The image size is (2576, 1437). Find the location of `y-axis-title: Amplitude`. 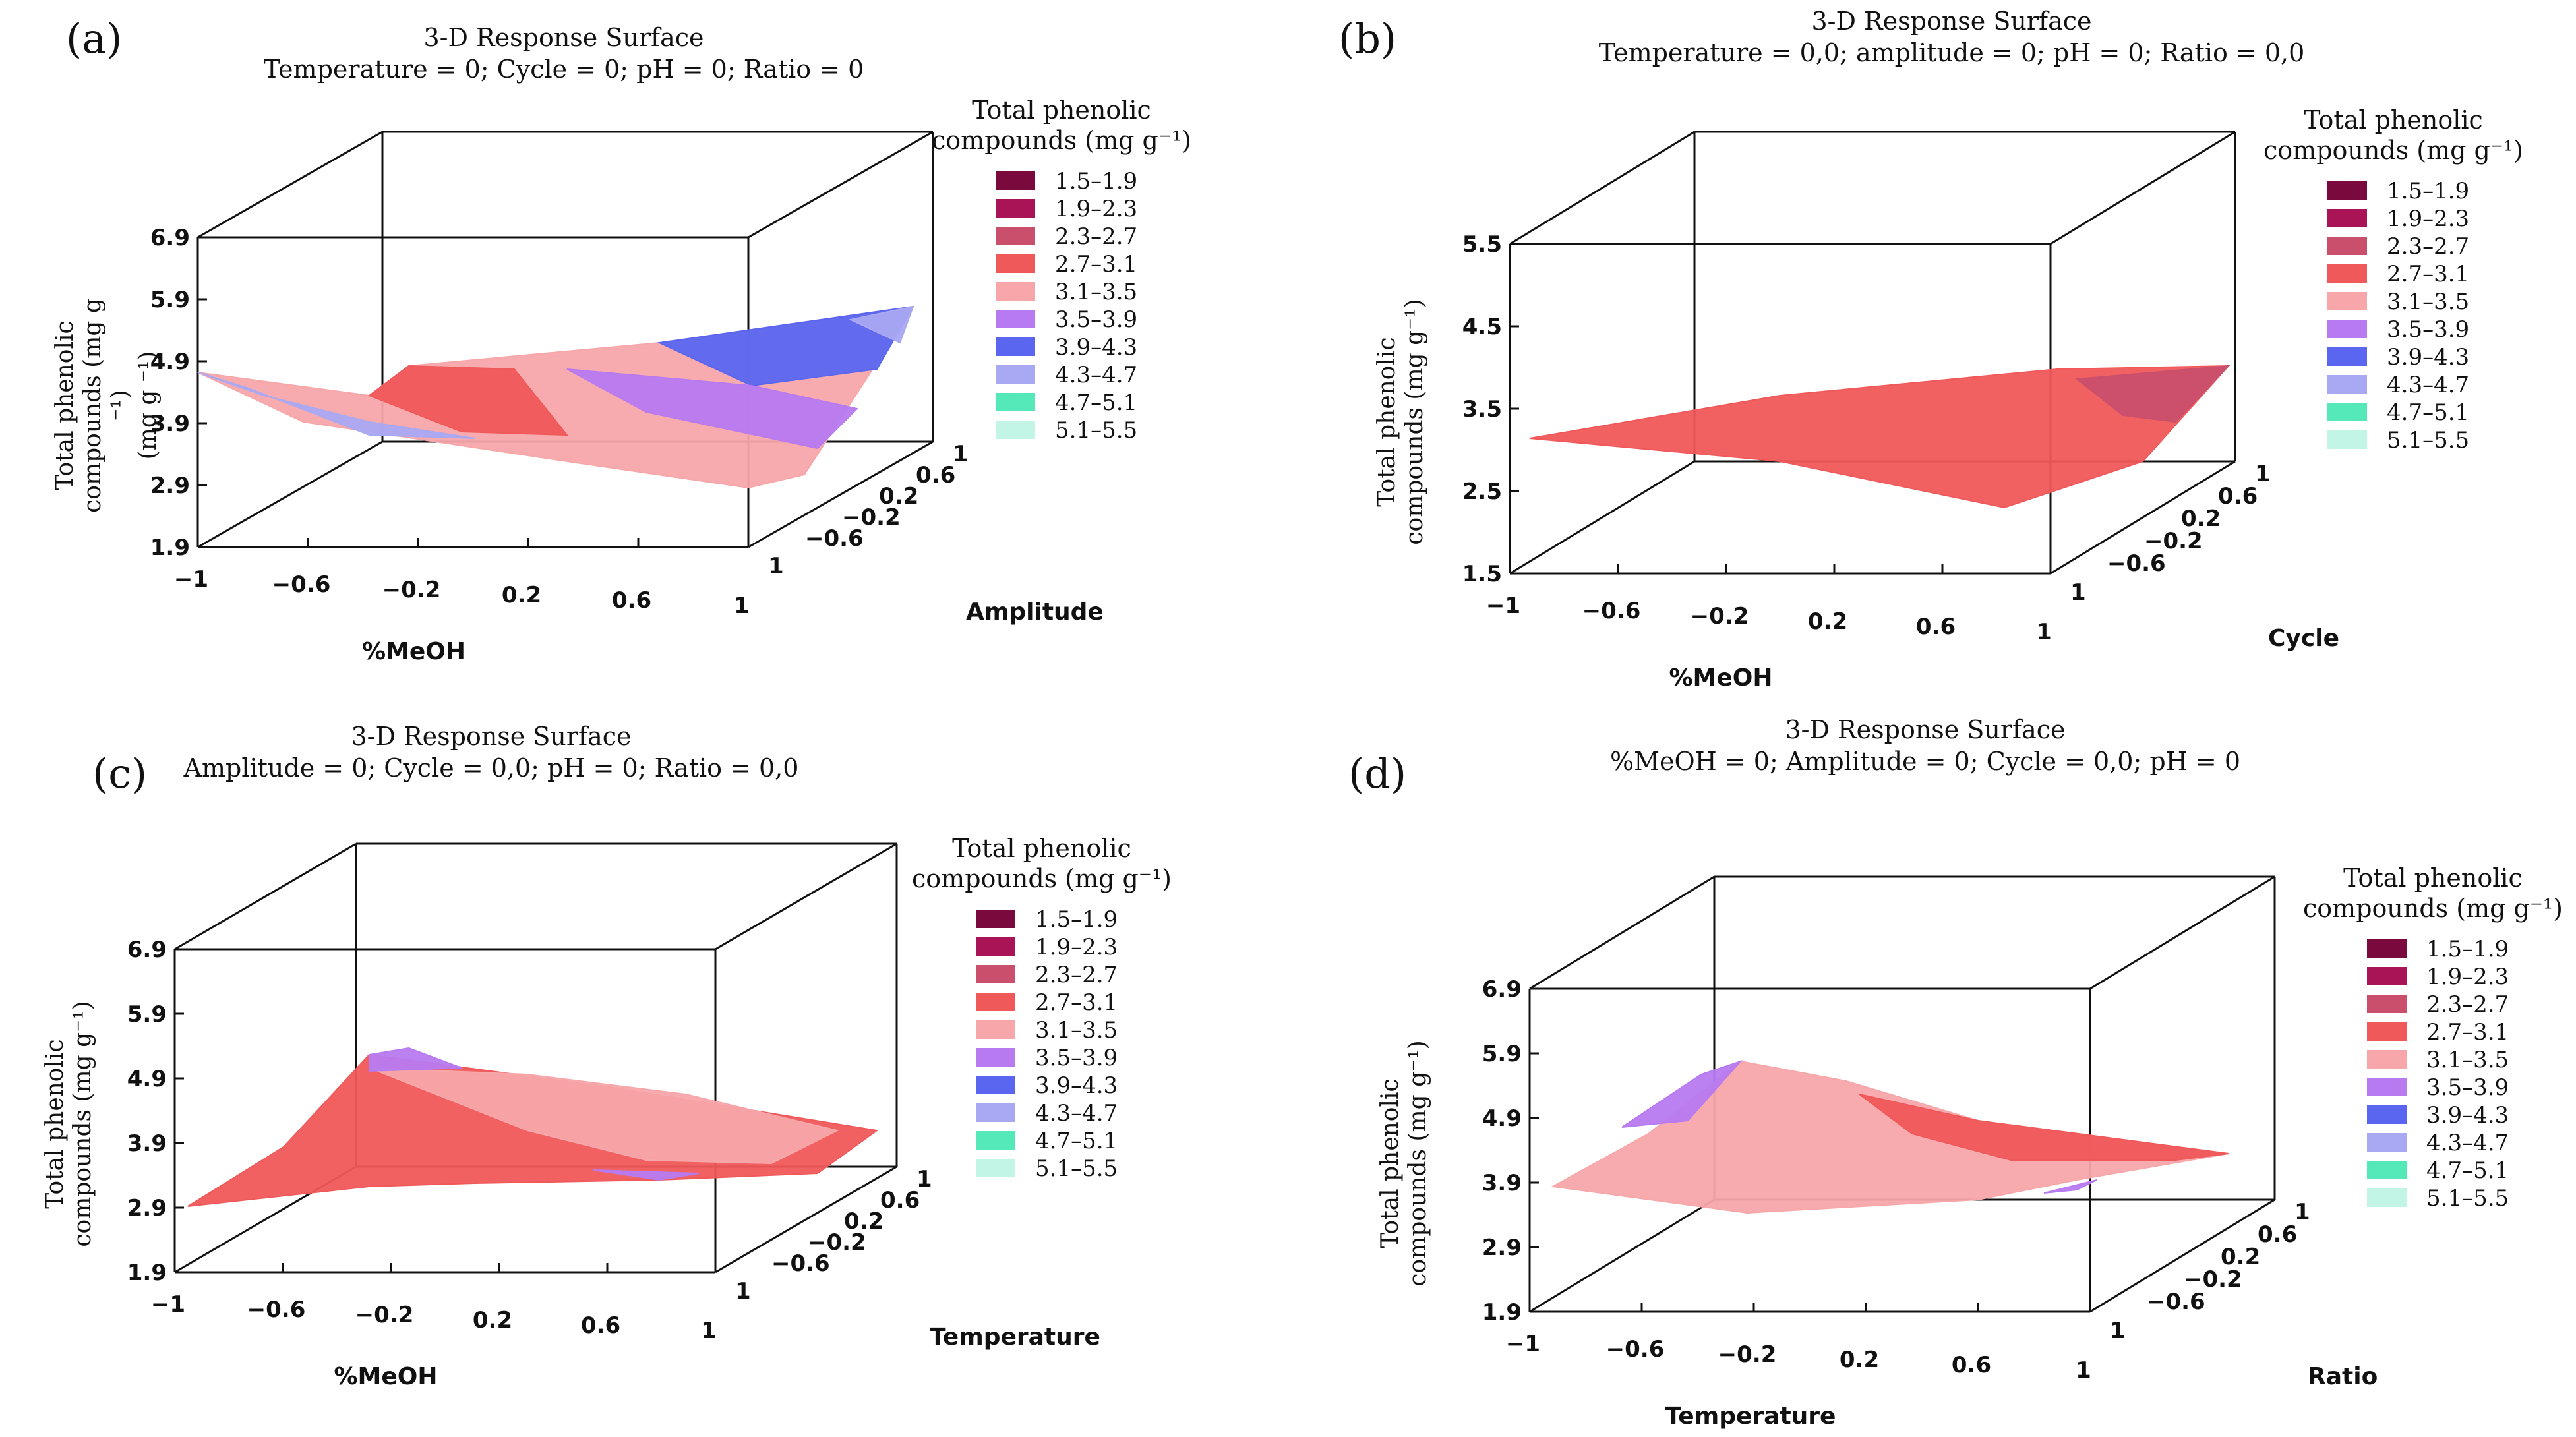

y-axis-title: Amplitude is located at coordinates (1035, 612).